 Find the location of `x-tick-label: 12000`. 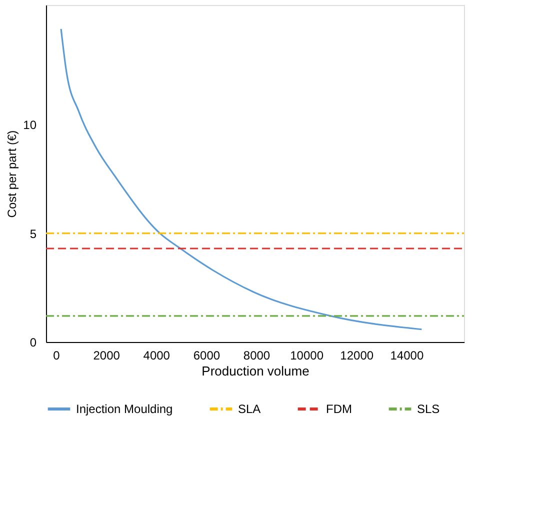

x-tick-label: 12000 is located at coordinates (357, 355).